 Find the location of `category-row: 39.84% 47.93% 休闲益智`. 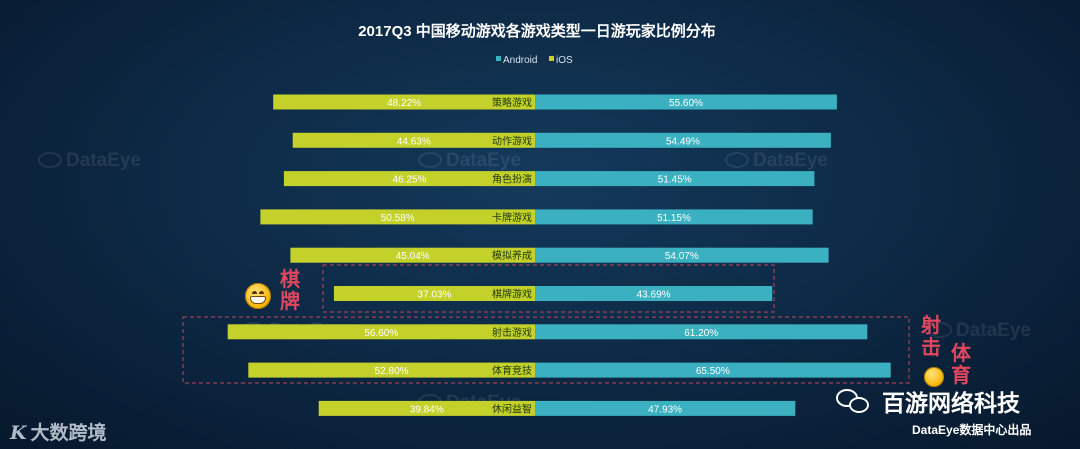

category-row: 39.84% 47.93% 休闲益智 is located at coordinates (557, 408).